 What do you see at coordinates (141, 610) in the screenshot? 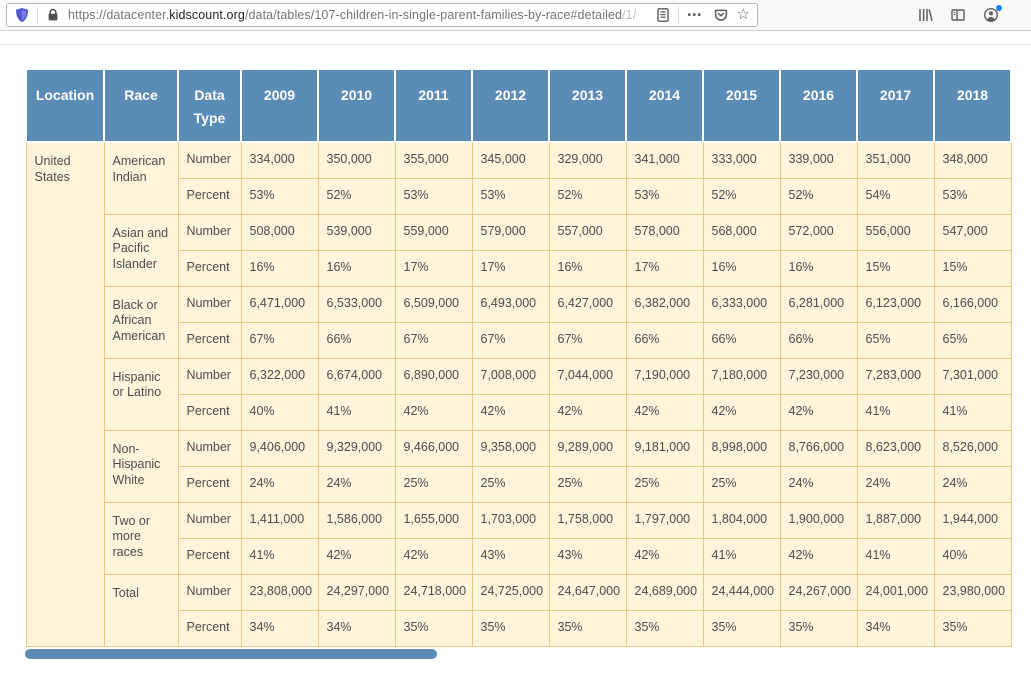
I see `race-cell: Total` at bounding box center [141, 610].